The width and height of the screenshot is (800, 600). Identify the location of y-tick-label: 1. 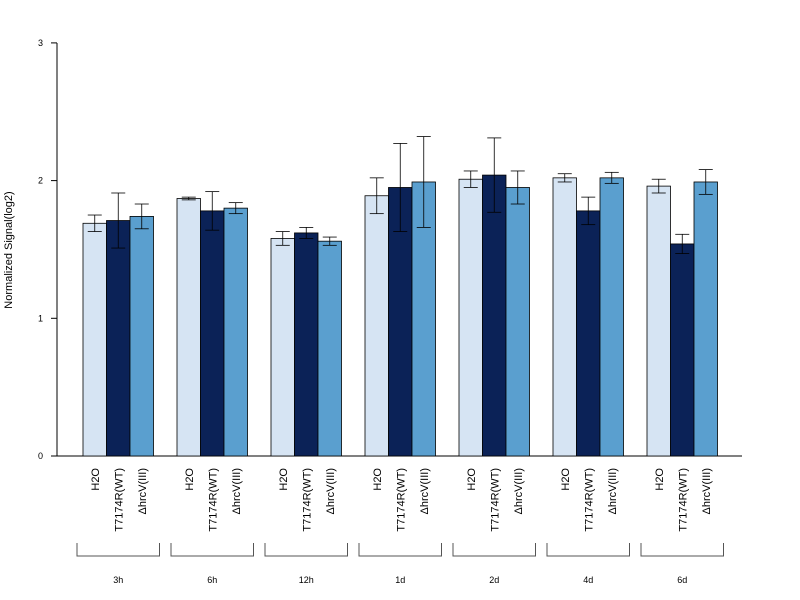
(40, 318).